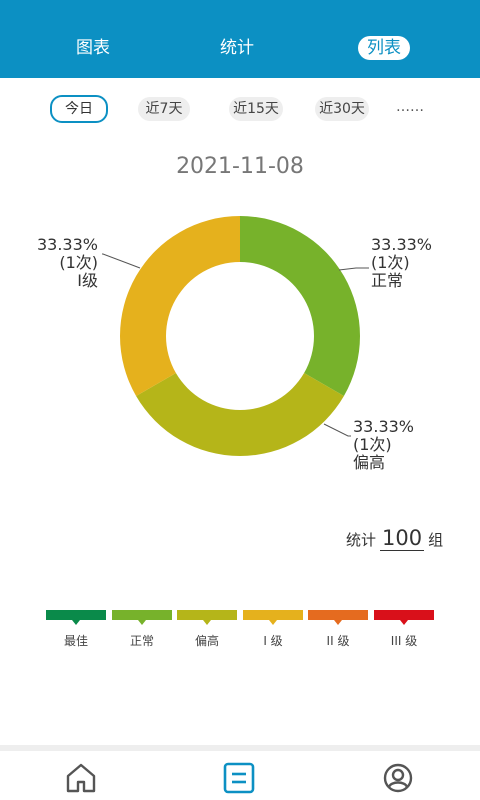  What do you see at coordinates (93, 48) in the screenshot?
I see `tab-chart: 图表` at bounding box center [93, 48].